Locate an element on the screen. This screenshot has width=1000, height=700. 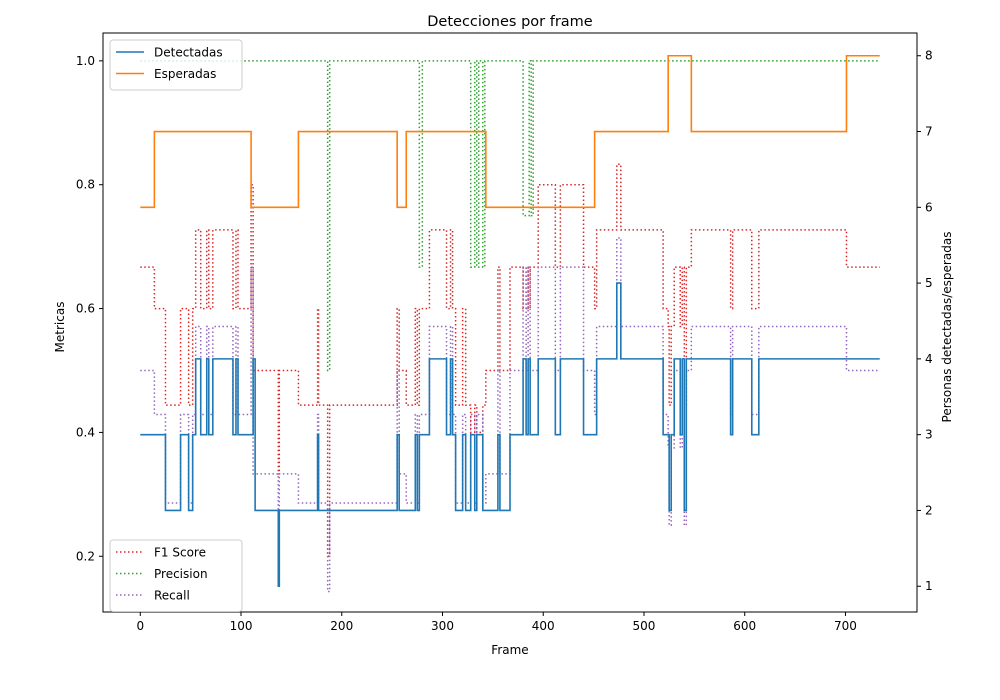
y-left-tick-label: 0.2 is located at coordinates (85, 556).